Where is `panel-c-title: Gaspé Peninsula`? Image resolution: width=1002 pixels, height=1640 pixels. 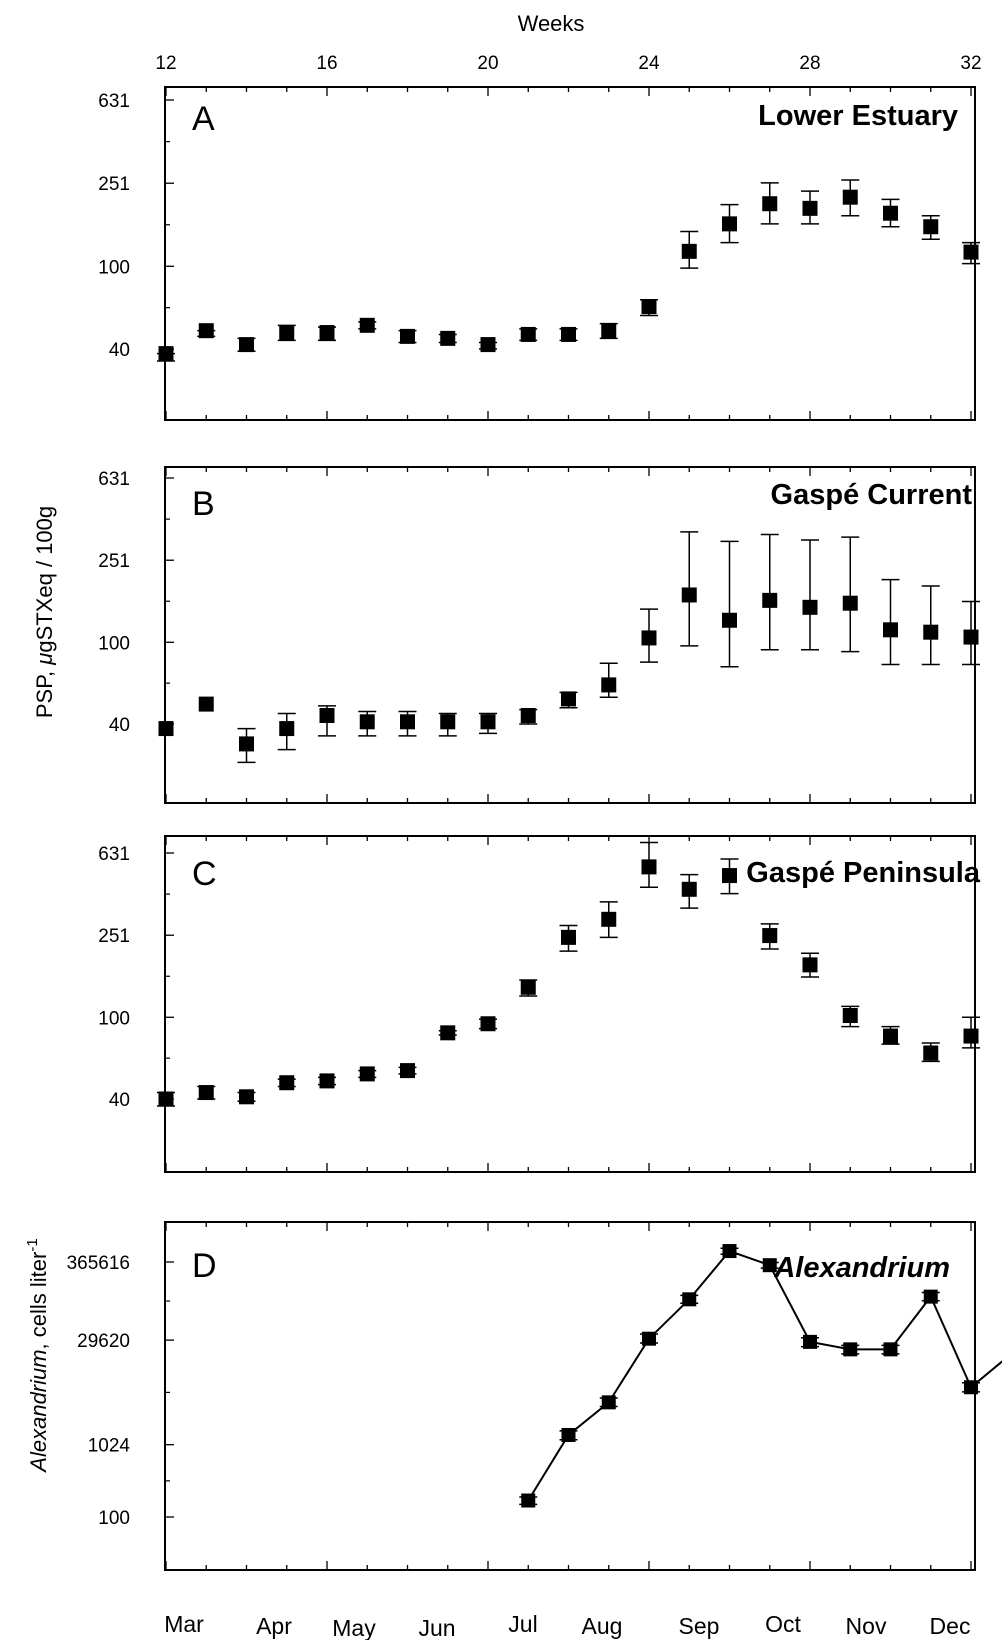
panel-c-title: Gaspé Peninsula is located at coordinates (863, 873).